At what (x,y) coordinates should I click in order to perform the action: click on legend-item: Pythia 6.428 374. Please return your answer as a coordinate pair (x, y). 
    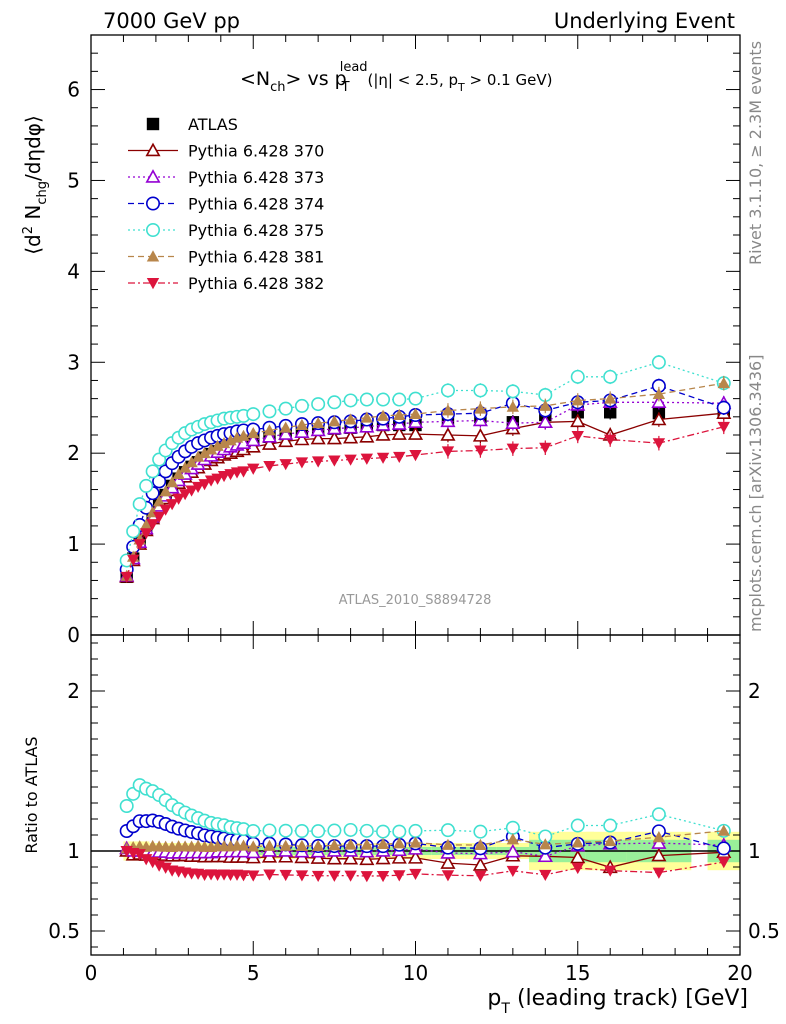
    Looking at the image, I should click on (226, 204).